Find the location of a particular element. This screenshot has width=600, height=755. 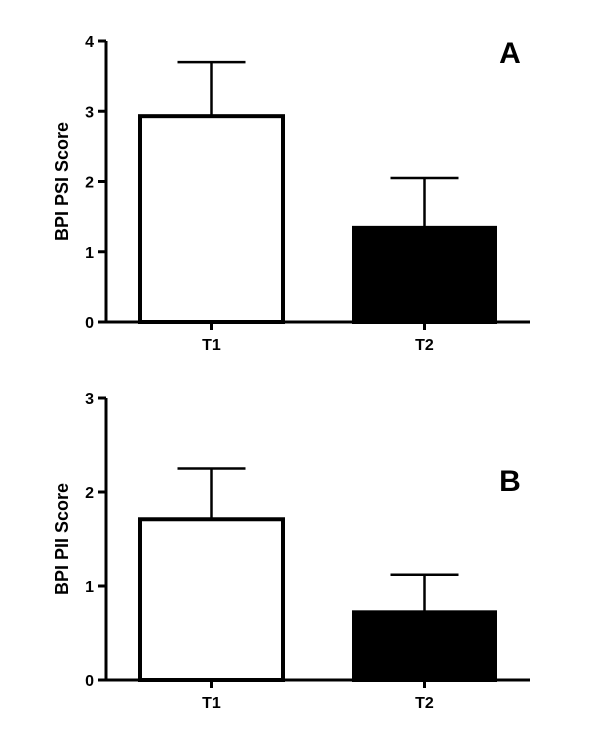

panel-letter: B is located at coordinates (510, 481).